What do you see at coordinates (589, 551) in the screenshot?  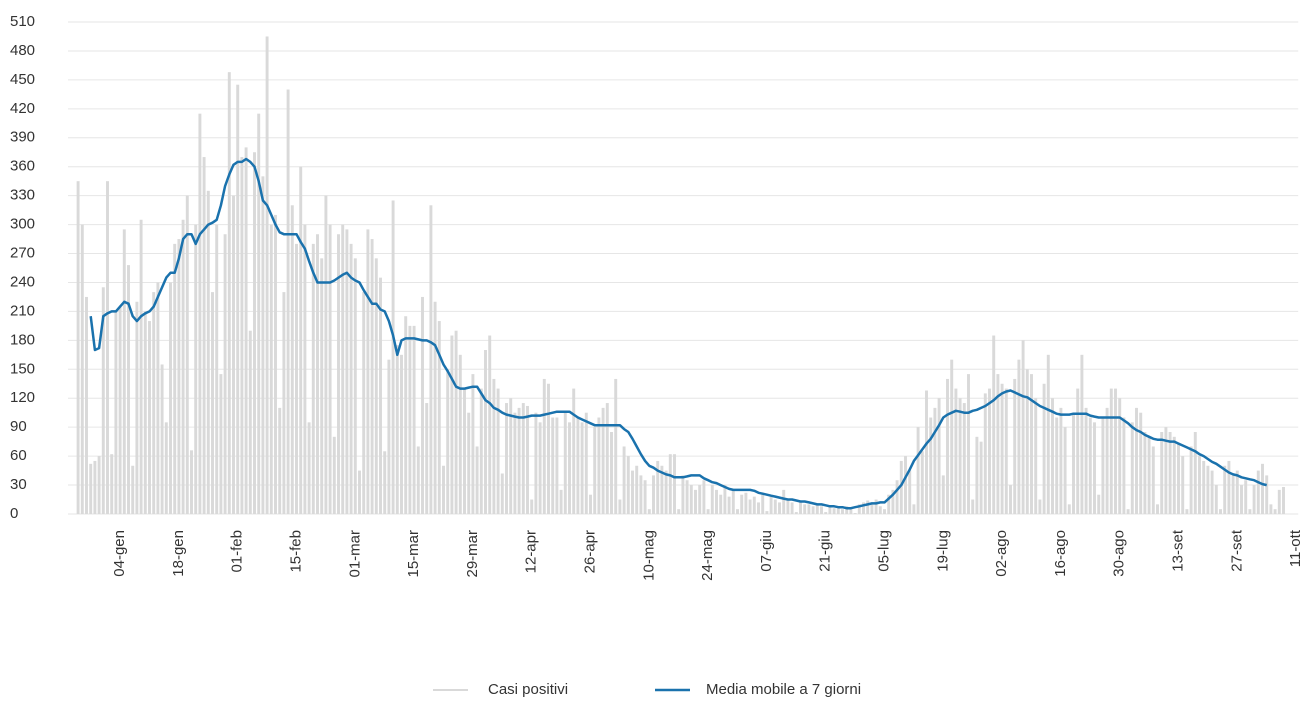 I see `x-tick-label: 26-apr` at bounding box center [589, 551].